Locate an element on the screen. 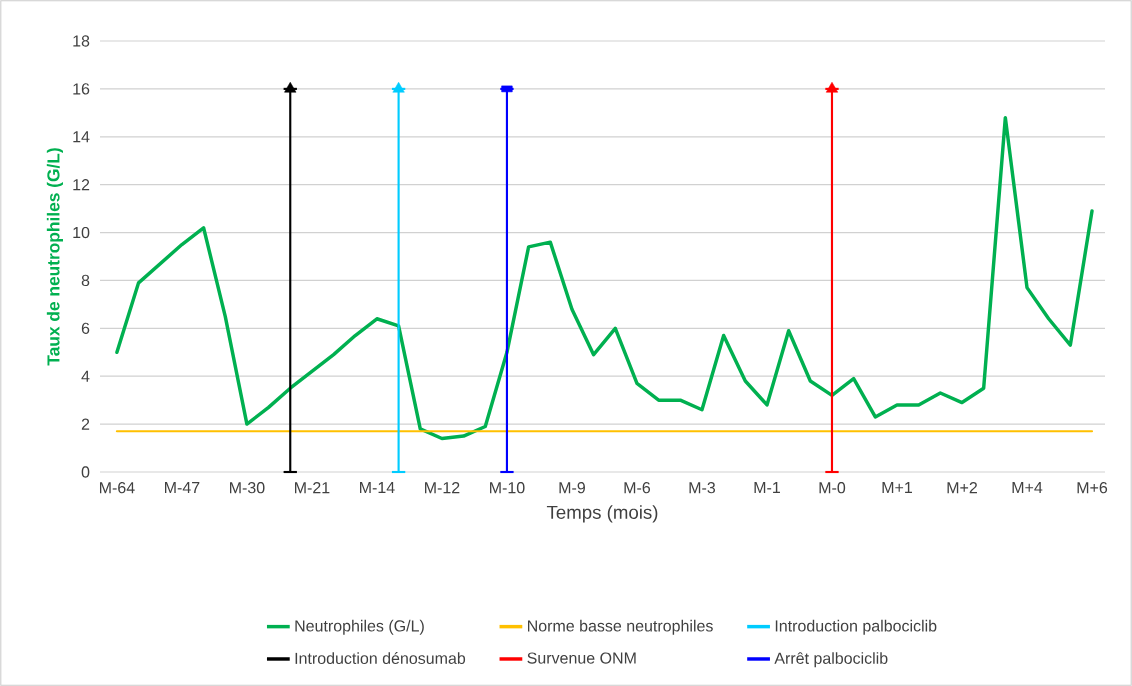 This screenshot has width=1132, height=686. x-tick-label: M-47 is located at coordinates (182, 488).